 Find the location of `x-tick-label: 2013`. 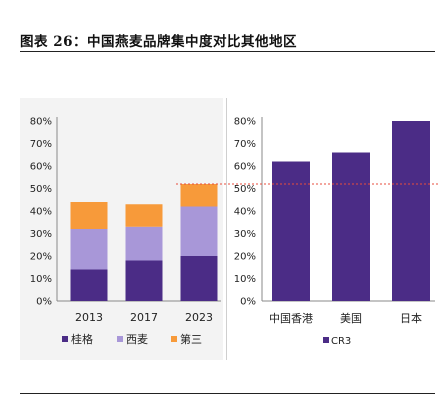

x-tick-label: 2013 is located at coordinates (89, 317).